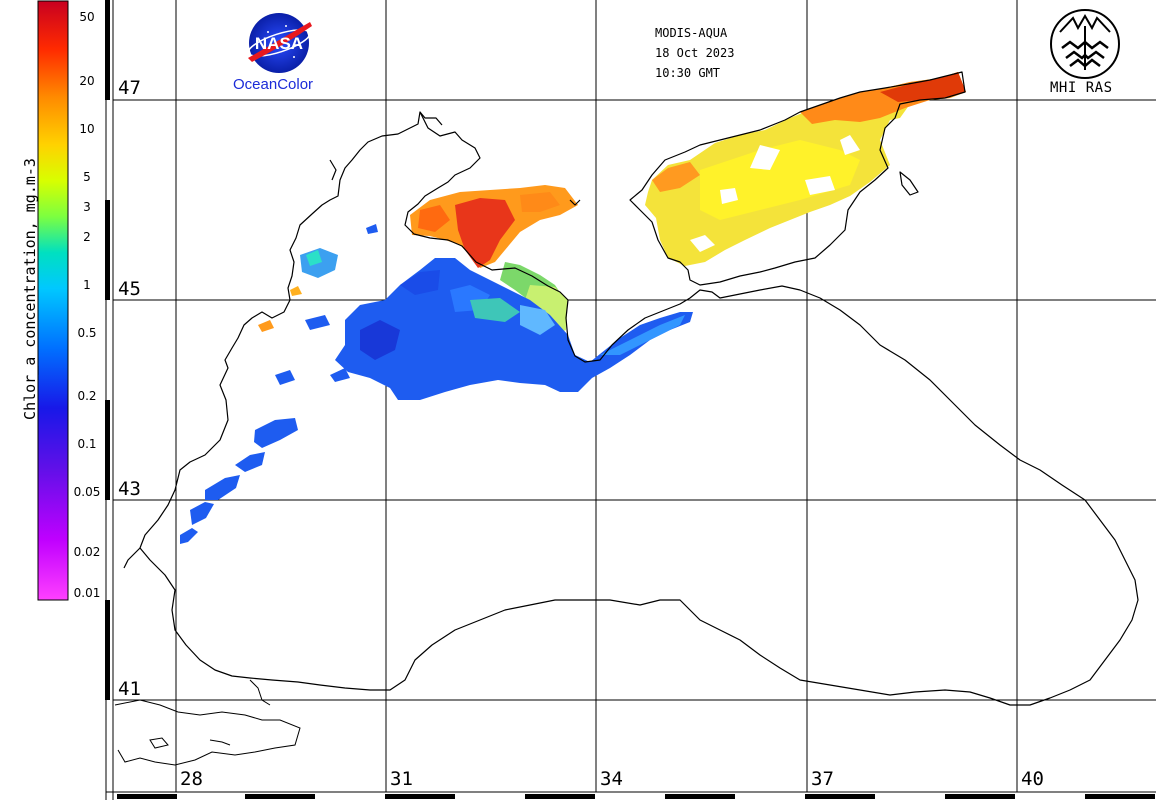 This screenshot has height=801, width=1156. I want to click on colorbar-tick-label: 0.01, so click(87, 593).